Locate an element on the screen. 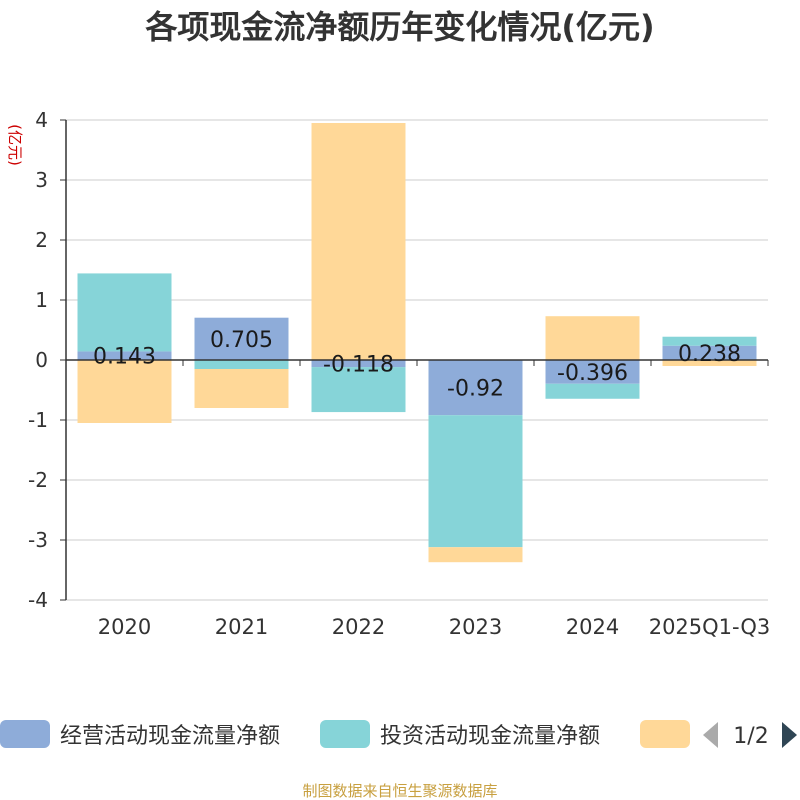 Image resolution: width=800 pixels, height=800 pixels. legend-page-indicator: 1/2 is located at coordinates (750, 736).